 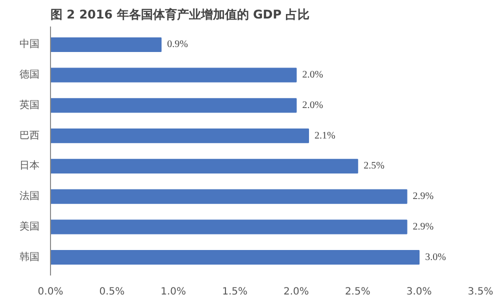 I want to click on x-tick-label: 2.5%, so click(x=357, y=292).